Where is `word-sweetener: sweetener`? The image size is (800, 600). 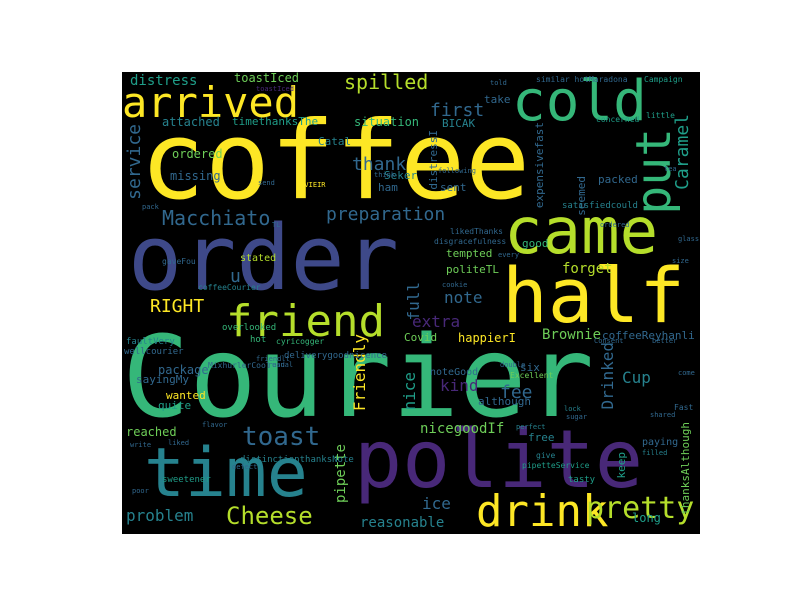
word-sweetener: sweetener is located at coordinates (186, 480).